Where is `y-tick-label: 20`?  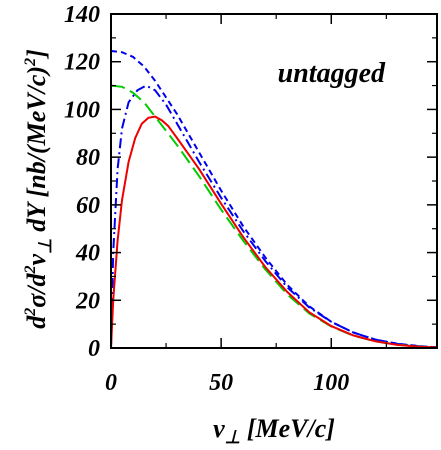 y-tick-label: 20 is located at coordinates (87, 301).